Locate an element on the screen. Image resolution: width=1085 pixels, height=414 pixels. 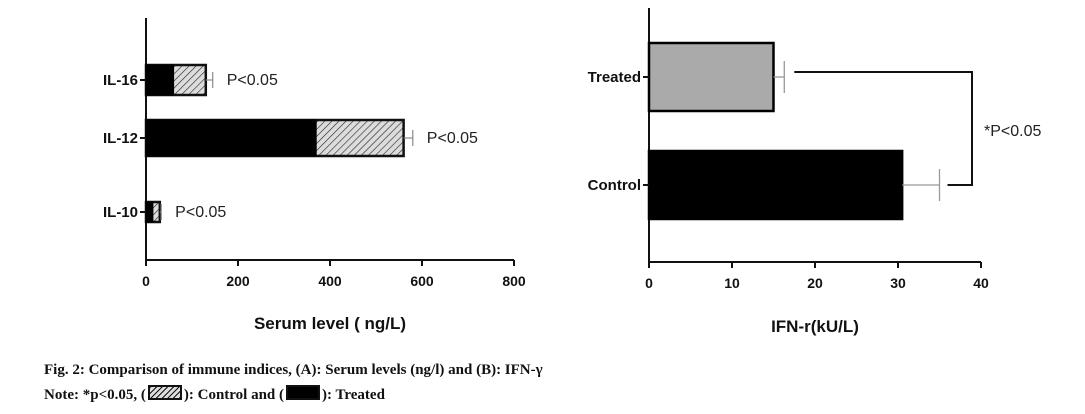
chart-b-x-tick-label: 10 is located at coordinates (732, 283).